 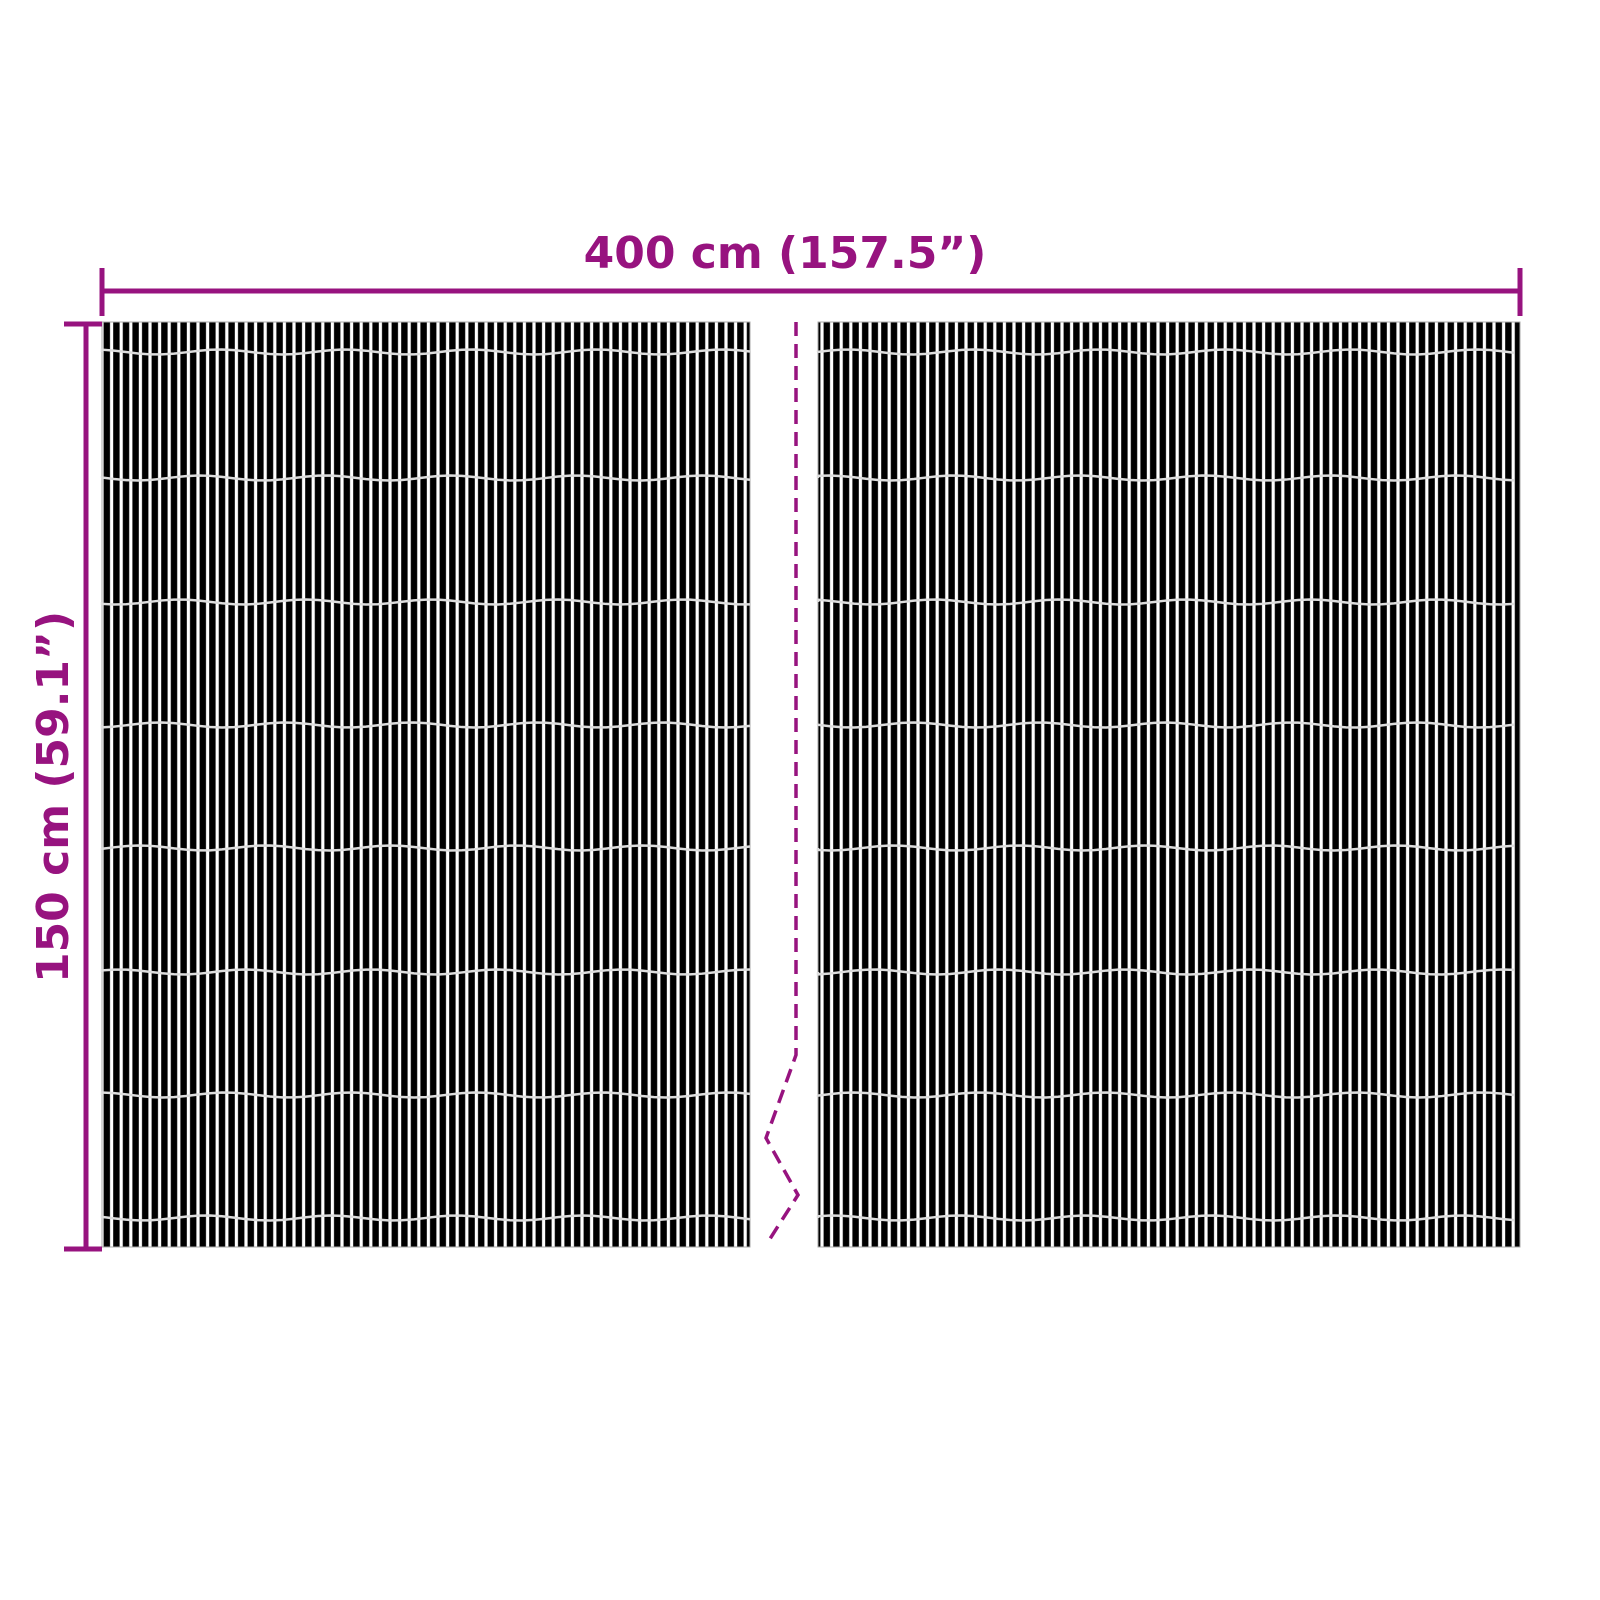 What do you see at coordinates (785, 253) in the screenshot?
I see `width-label: 400 cm (157.5”)` at bounding box center [785, 253].